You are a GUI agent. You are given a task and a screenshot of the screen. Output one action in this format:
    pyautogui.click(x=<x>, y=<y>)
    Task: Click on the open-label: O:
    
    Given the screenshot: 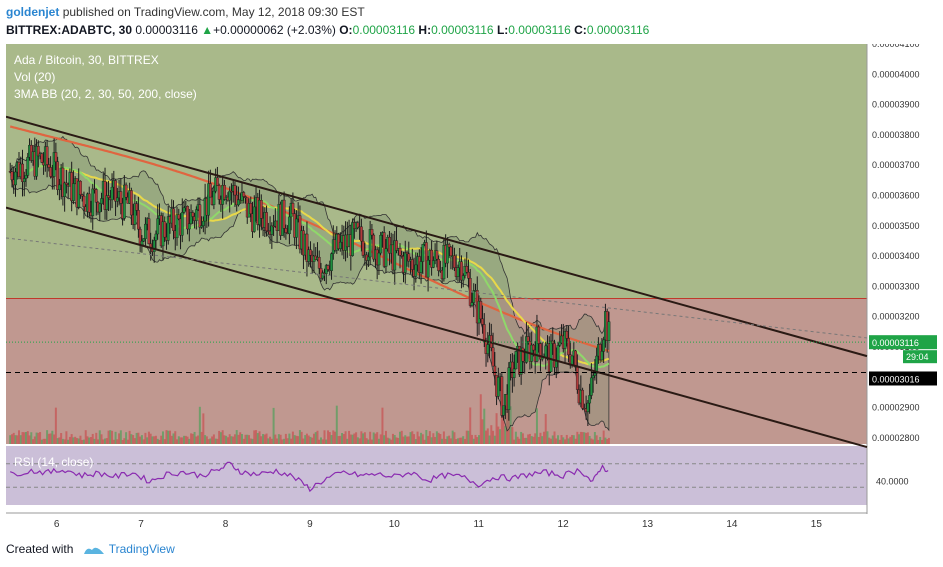 What is the action you would take?
    pyautogui.click(x=346, y=30)
    